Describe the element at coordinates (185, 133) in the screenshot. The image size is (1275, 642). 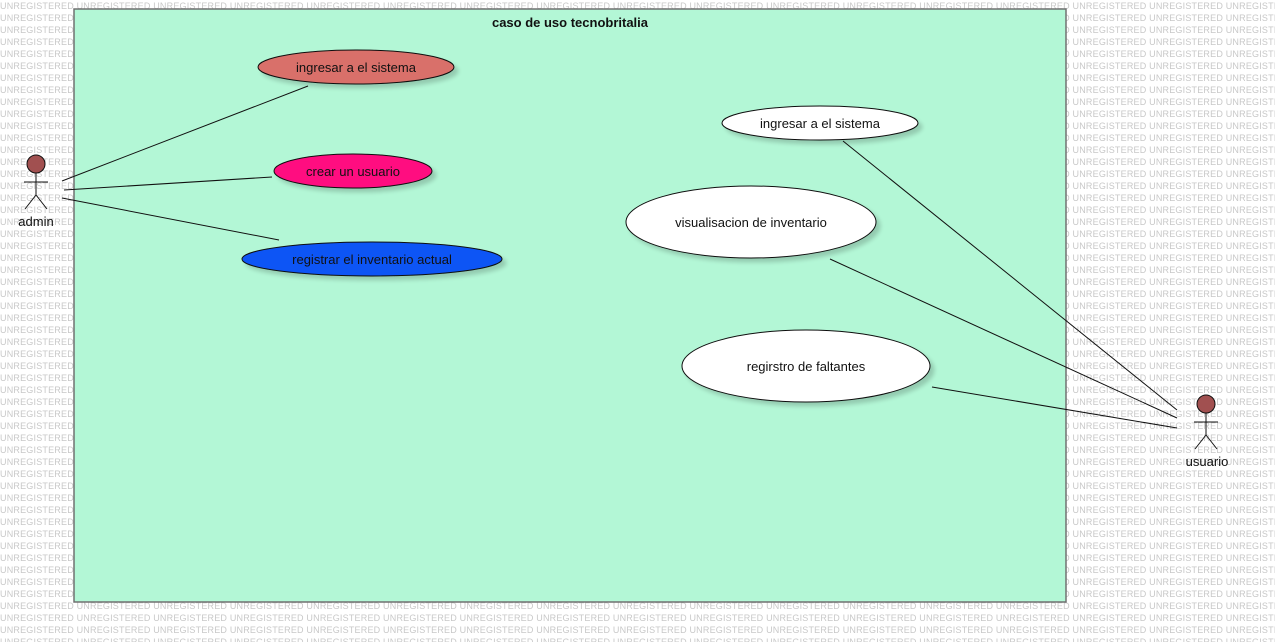
I see `association-admin-ingresar` at that location.